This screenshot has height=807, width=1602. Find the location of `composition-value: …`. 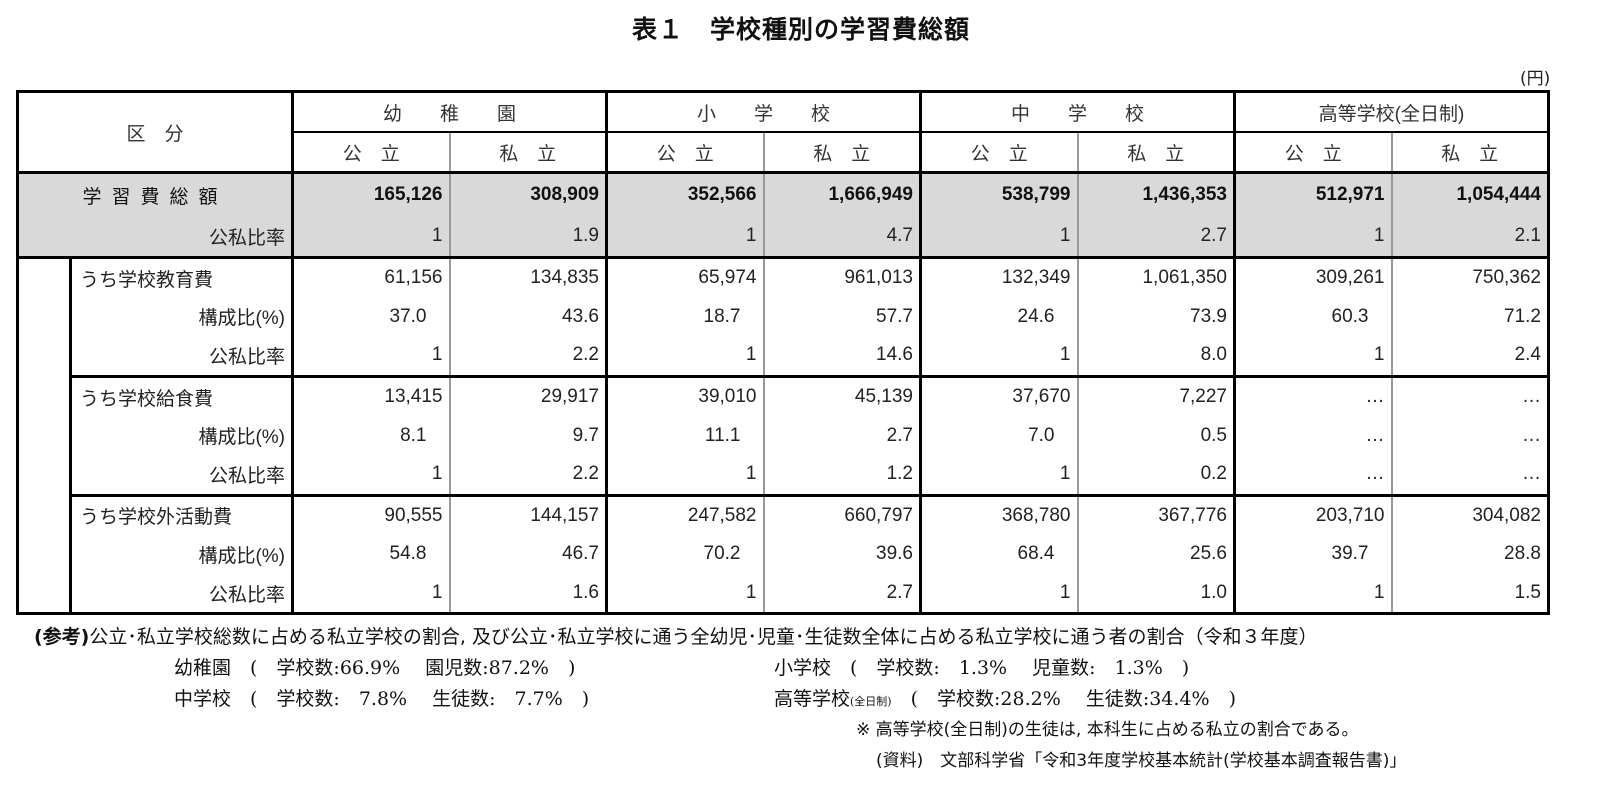

composition-value: … is located at coordinates (1469, 435).